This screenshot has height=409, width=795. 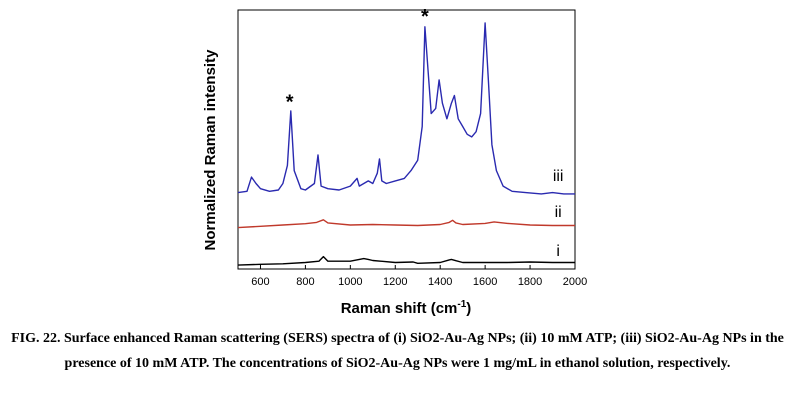 What do you see at coordinates (468, 308) in the screenshot?
I see `x-axis-label-close: )` at bounding box center [468, 308].